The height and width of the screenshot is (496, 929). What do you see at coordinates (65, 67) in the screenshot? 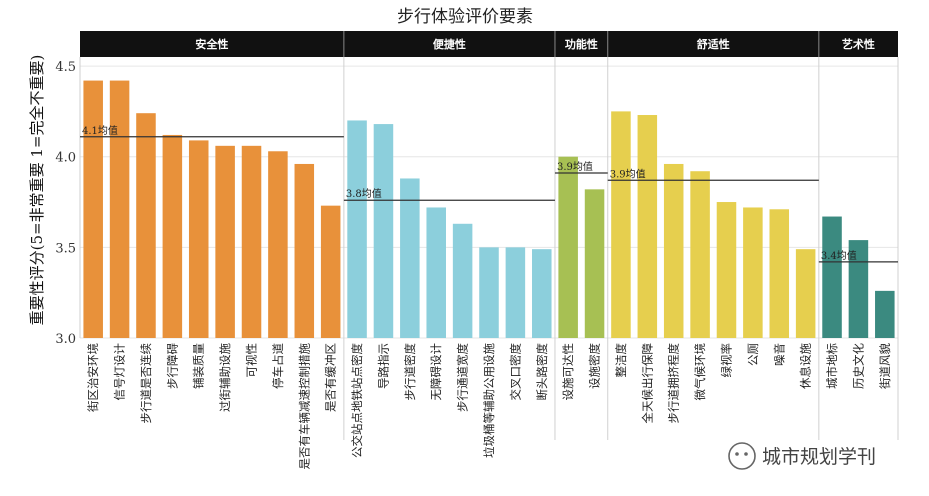
I see `y-tick-label: 4.5` at bounding box center [65, 67].